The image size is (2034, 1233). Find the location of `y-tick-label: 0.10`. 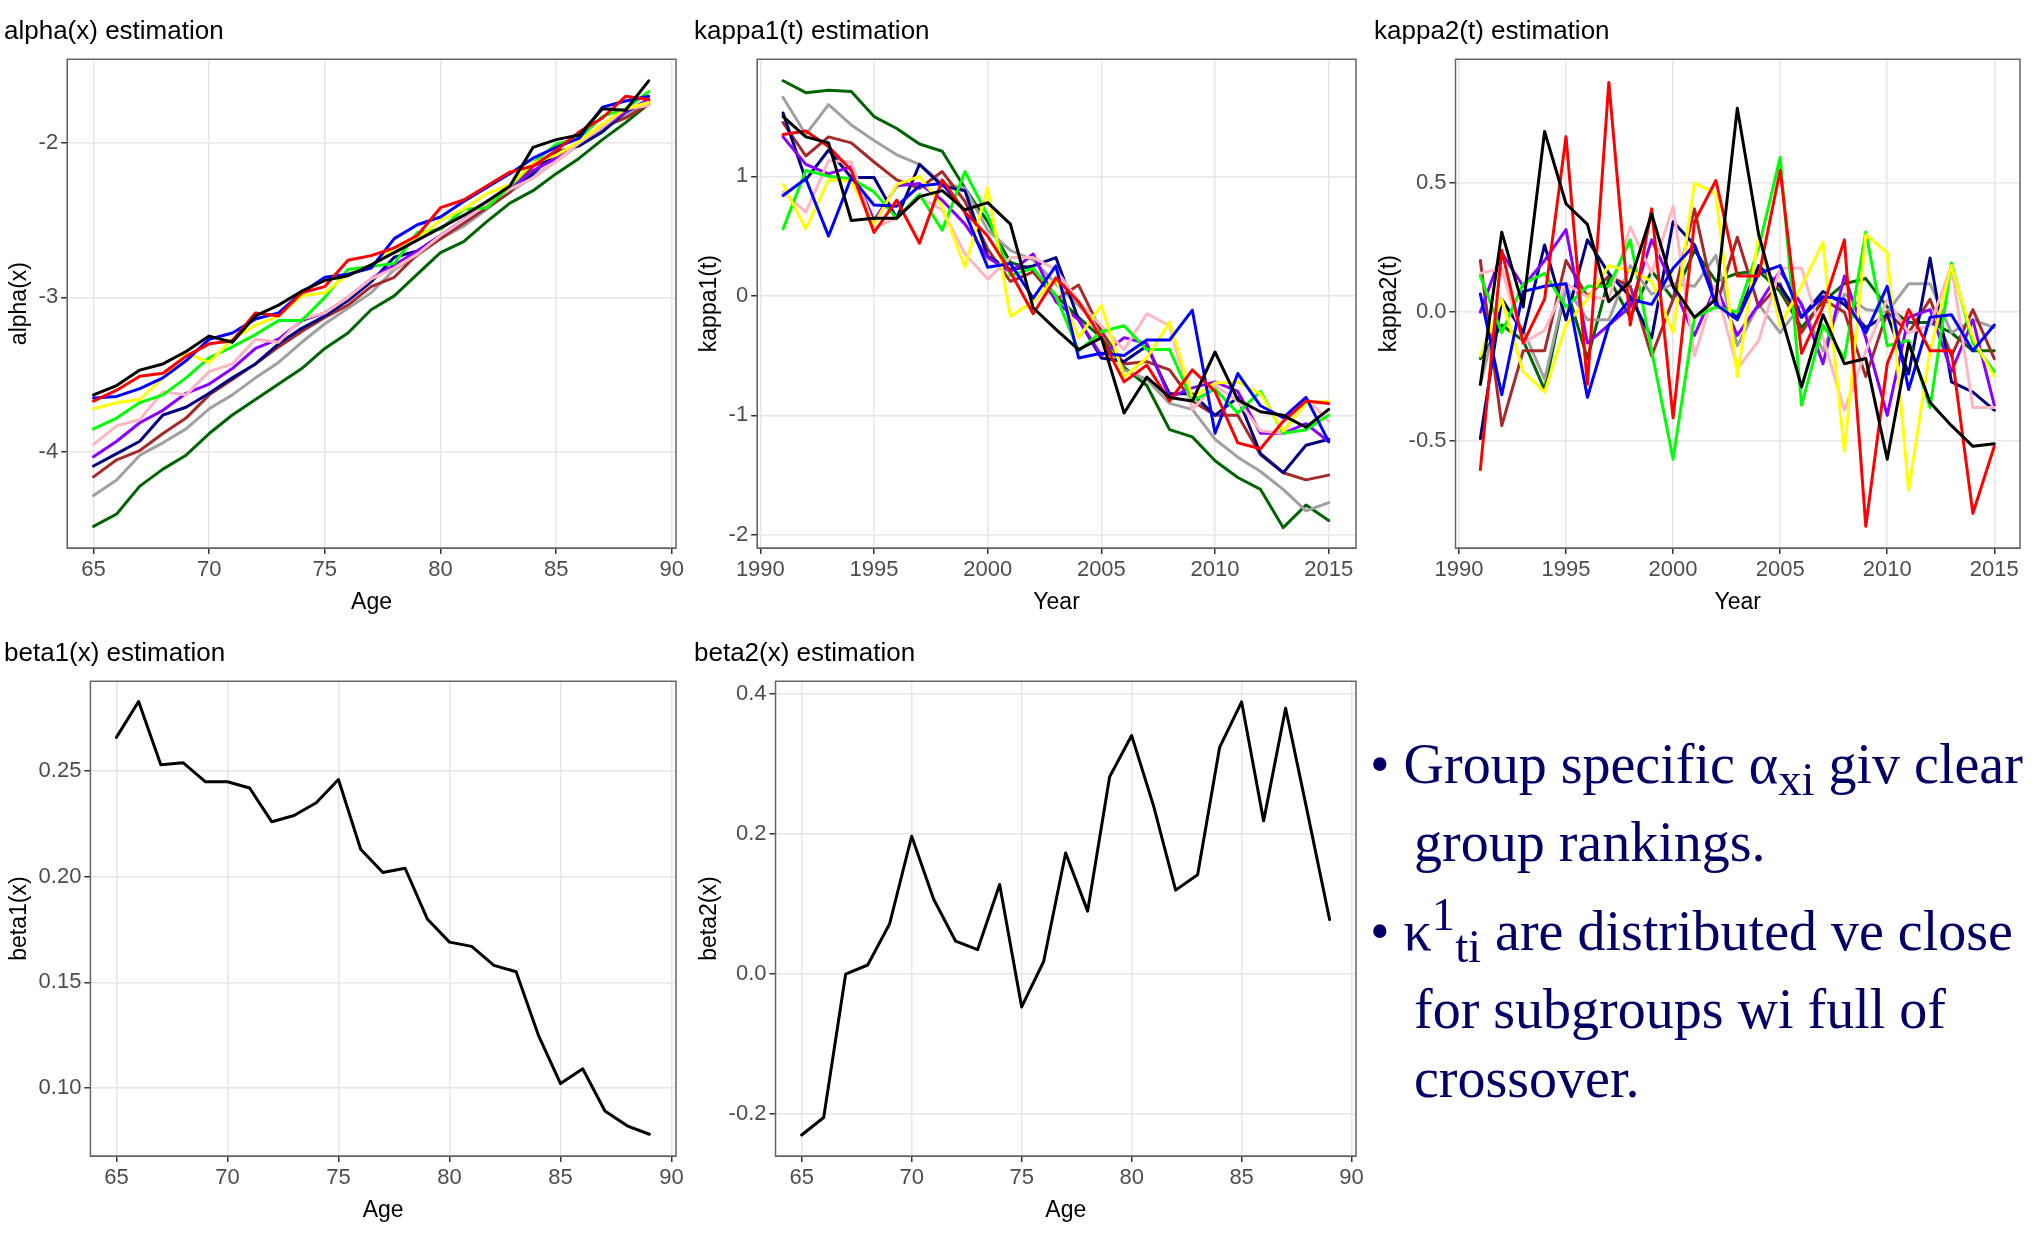

y-tick-label: 0.10 is located at coordinates (60, 1086).